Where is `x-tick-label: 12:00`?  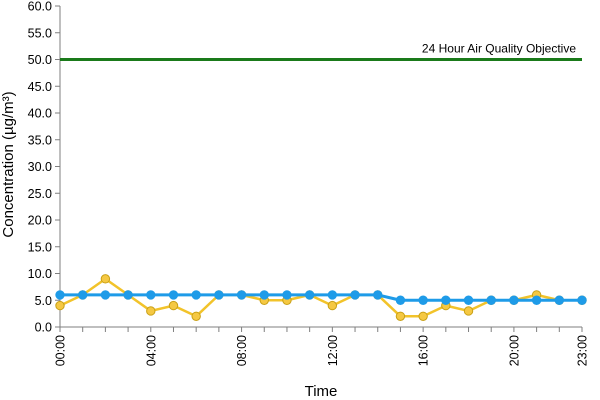
x-tick-label: 12:00 is located at coordinates (333, 350).